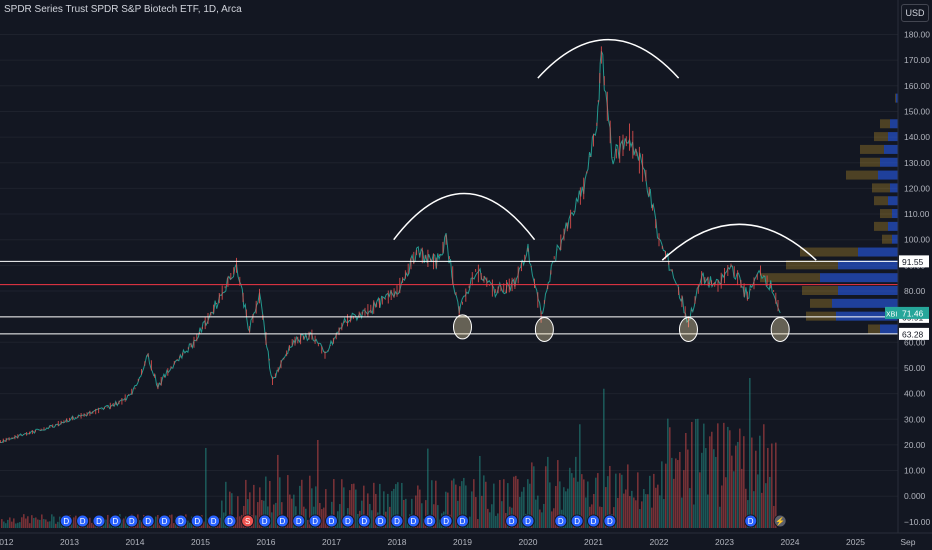 The width and height of the screenshot is (932, 550). Describe the element at coordinates (724, 542) in the screenshot. I see `x-tick-label: 2023` at that location.